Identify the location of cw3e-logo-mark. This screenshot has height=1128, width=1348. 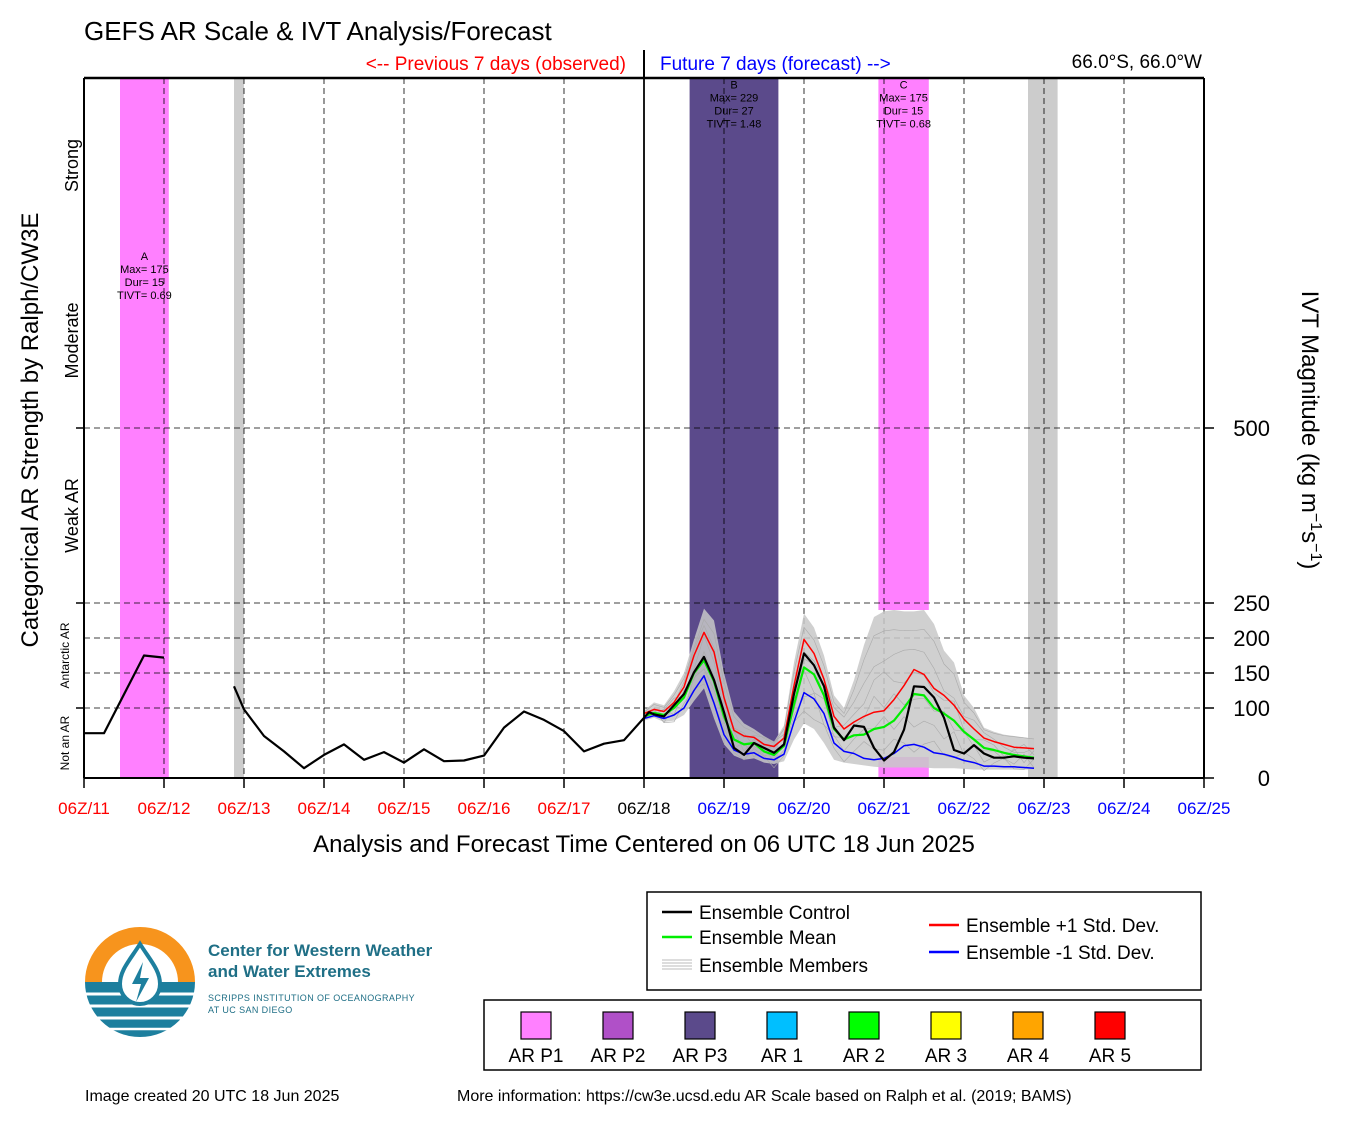
(140, 982).